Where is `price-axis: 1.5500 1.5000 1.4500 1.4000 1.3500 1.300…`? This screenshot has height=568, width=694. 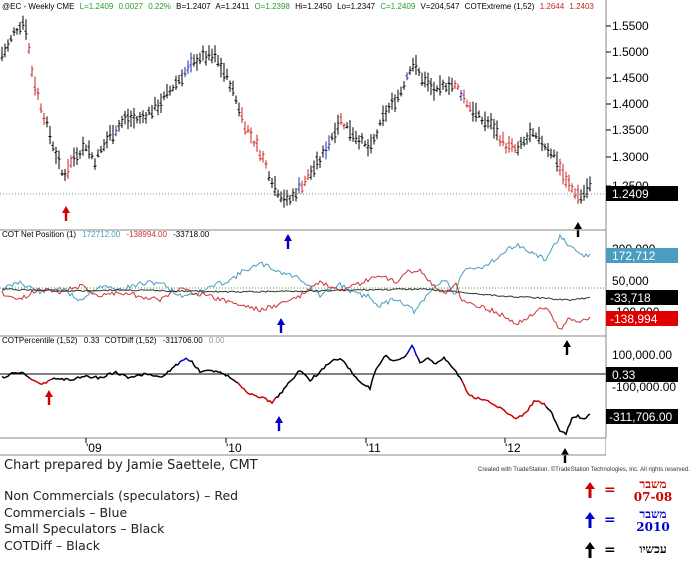
price-axis: 1.5500 1.5000 1.4500 1.4000 1.3500 1.300… is located at coordinates (627, 106).